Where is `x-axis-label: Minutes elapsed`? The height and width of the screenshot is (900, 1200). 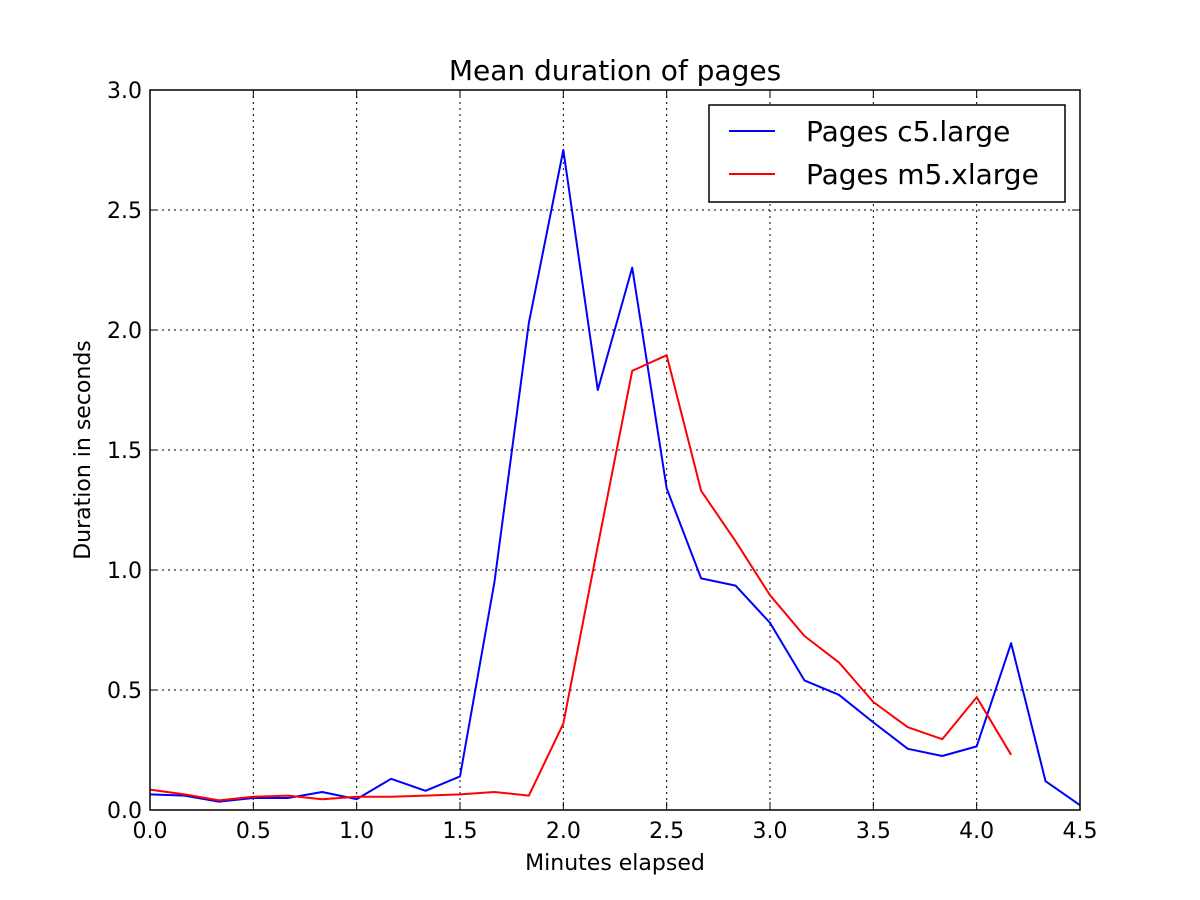 x-axis-label: Minutes elapsed is located at coordinates (615, 863).